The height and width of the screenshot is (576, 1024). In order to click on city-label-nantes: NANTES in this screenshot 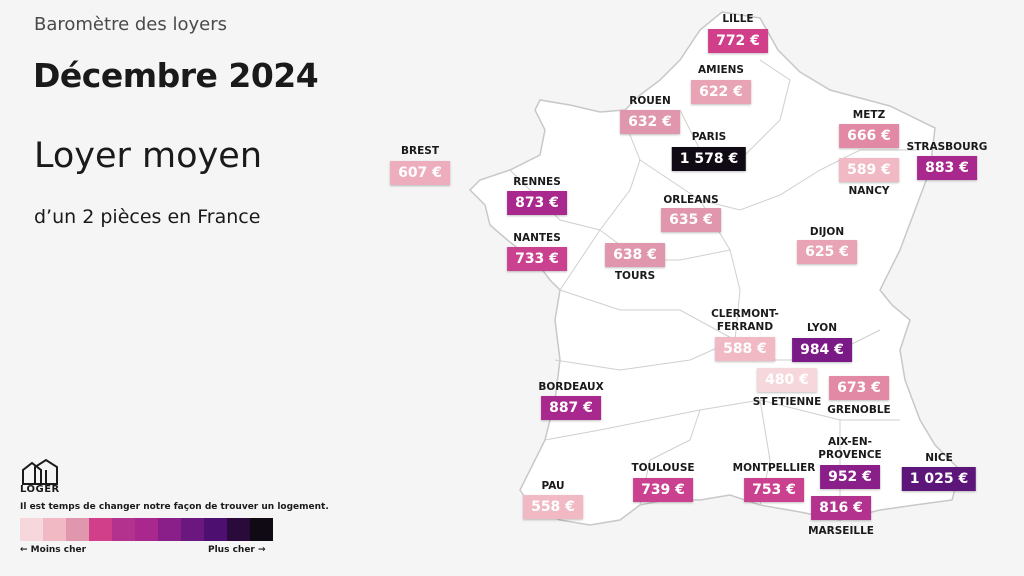, I will do `click(537, 238)`.